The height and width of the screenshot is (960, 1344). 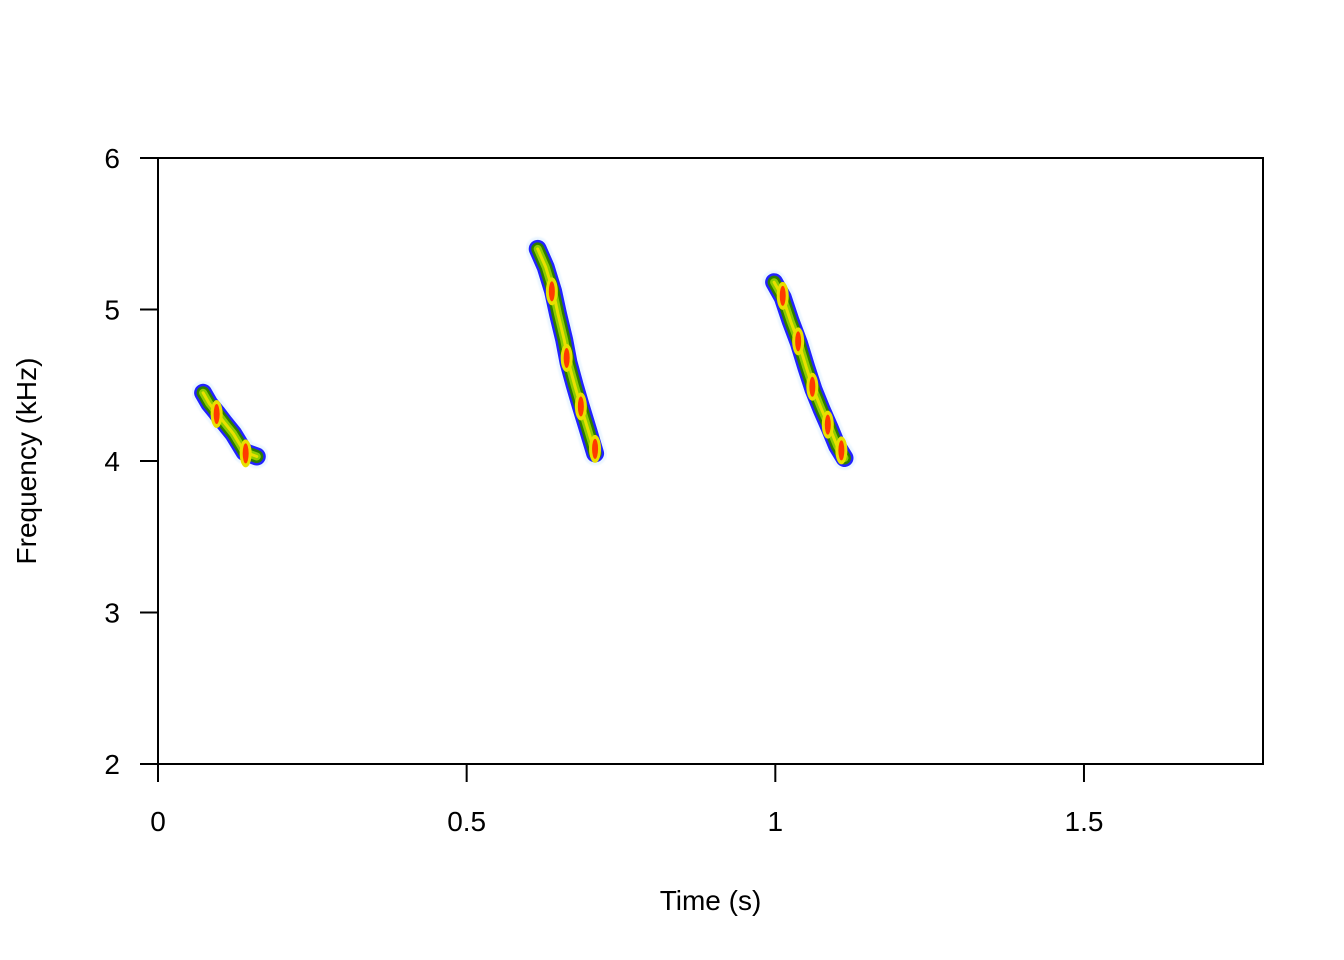 I want to click on y-axis-title: Frequency (kHz), so click(x=26, y=461).